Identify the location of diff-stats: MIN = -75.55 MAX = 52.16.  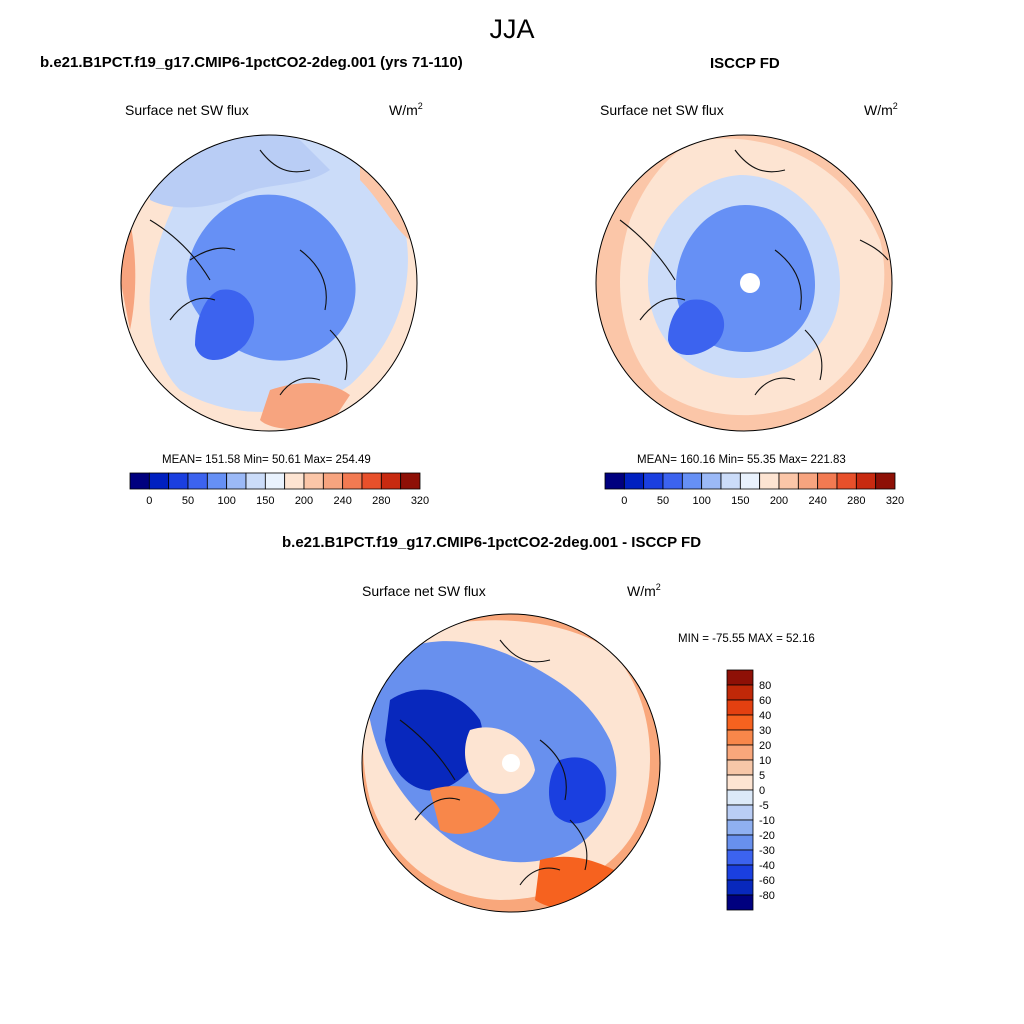
(746, 639).